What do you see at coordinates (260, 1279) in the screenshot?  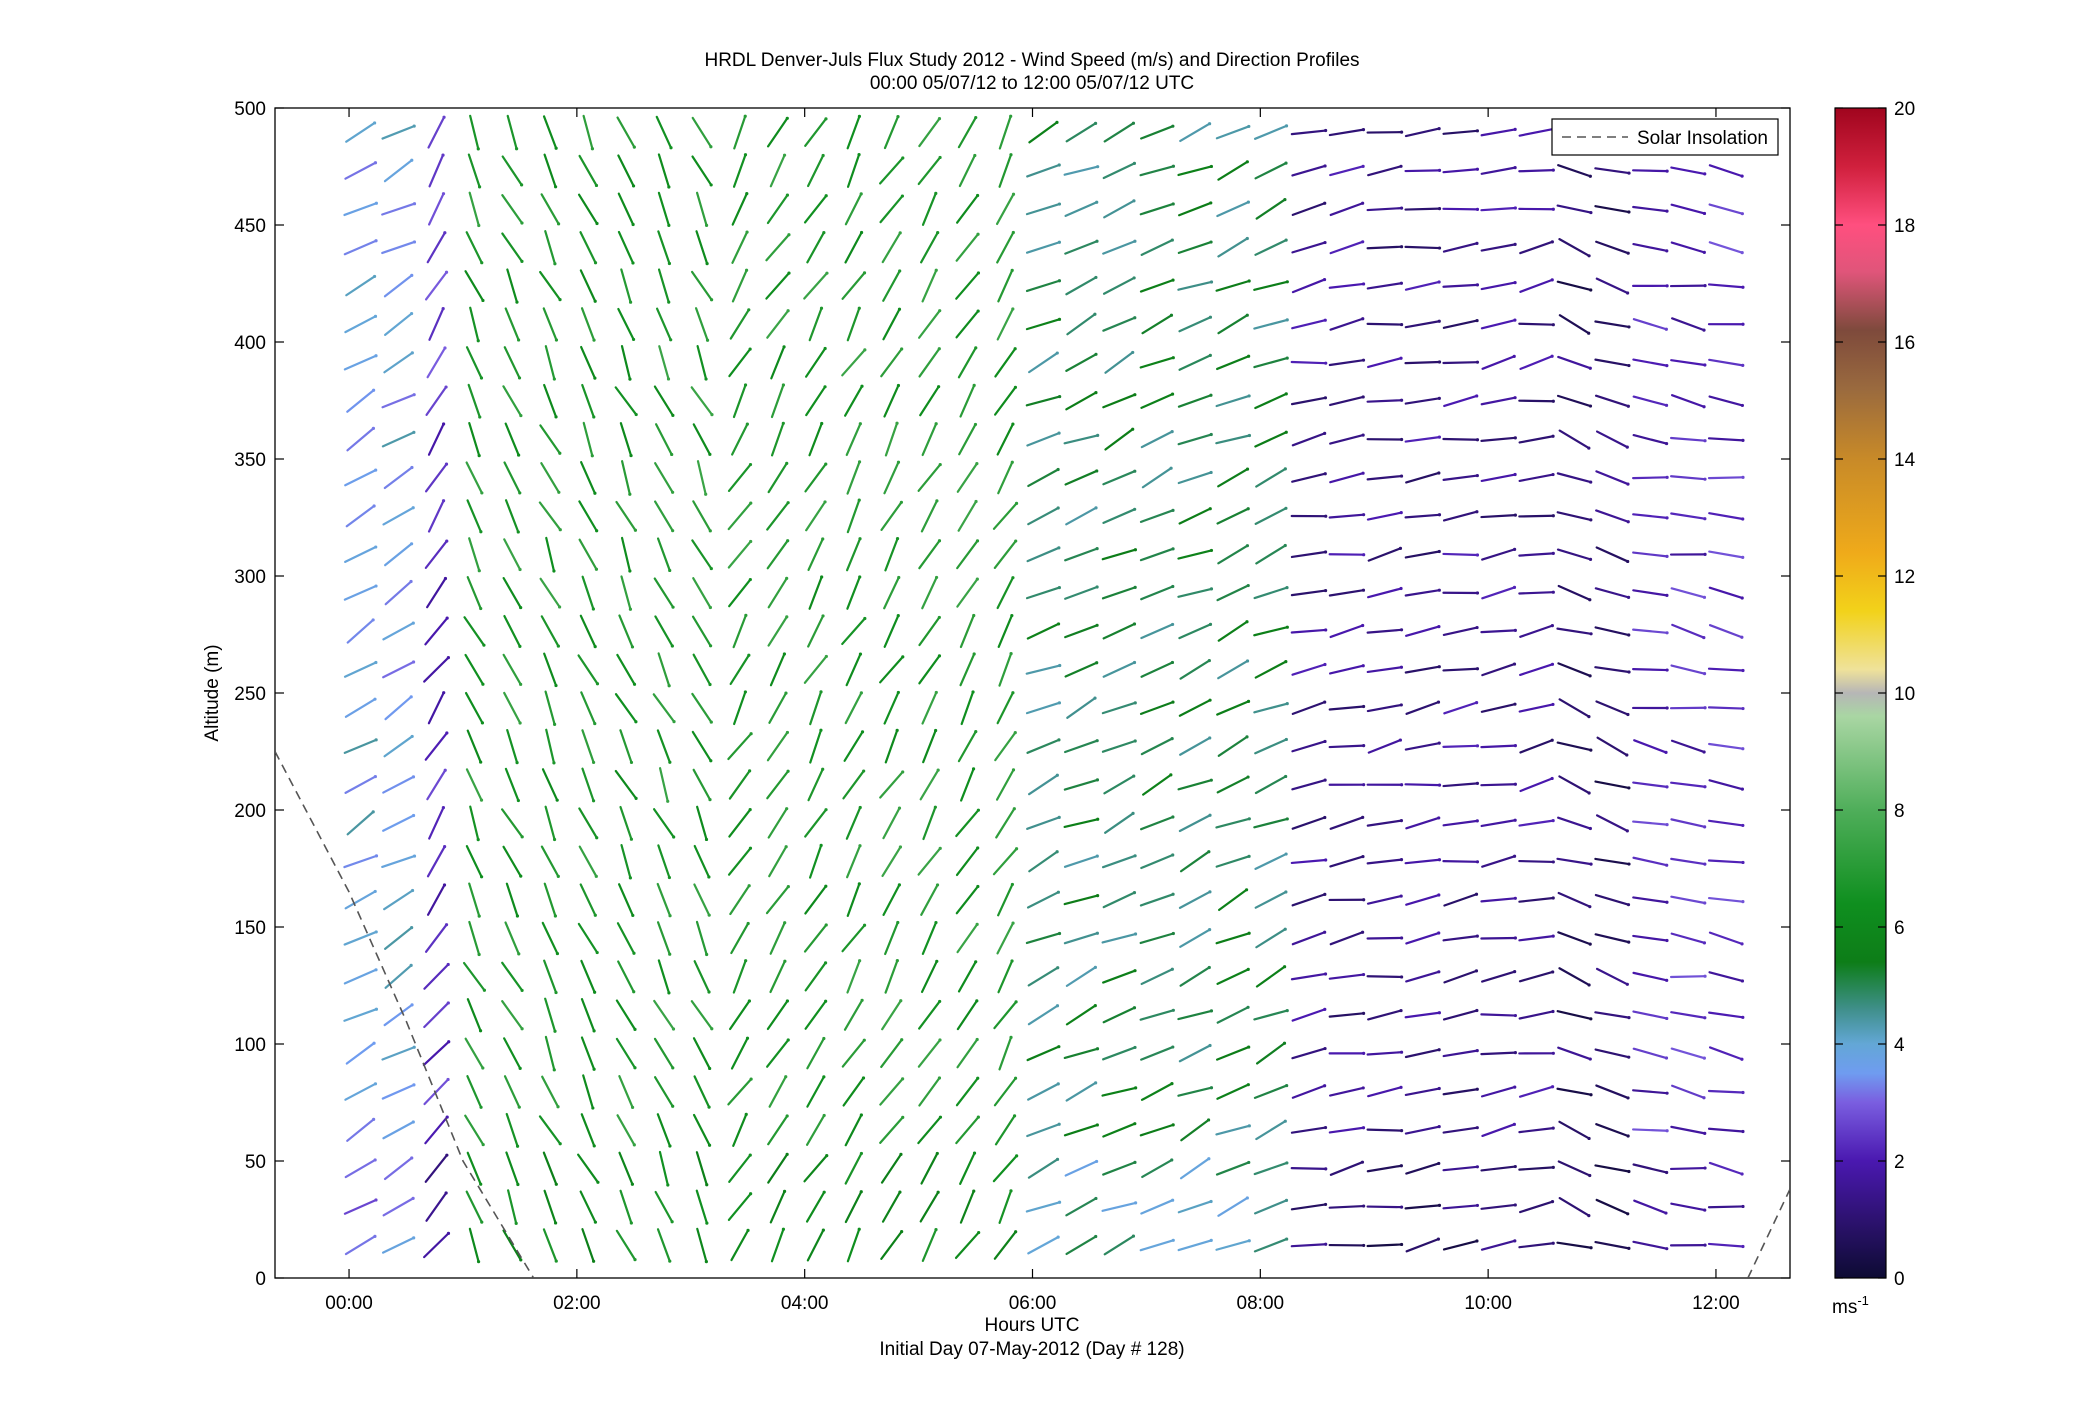 I see `y-tick-label: 0` at bounding box center [260, 1279].